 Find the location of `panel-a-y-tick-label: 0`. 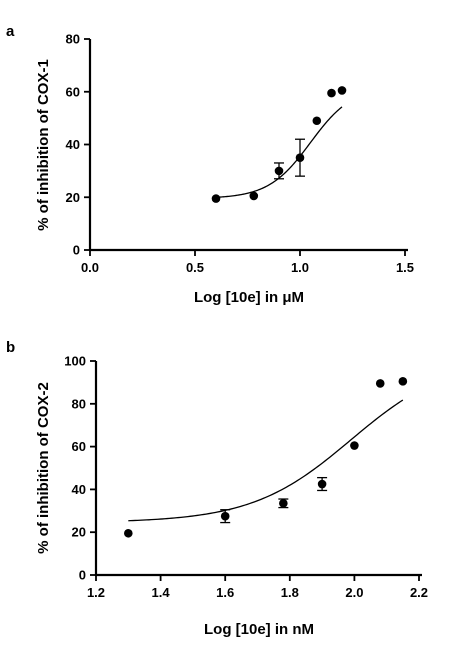

panel-a-y-tick-label: 0 is located at coordinates (76, 250).